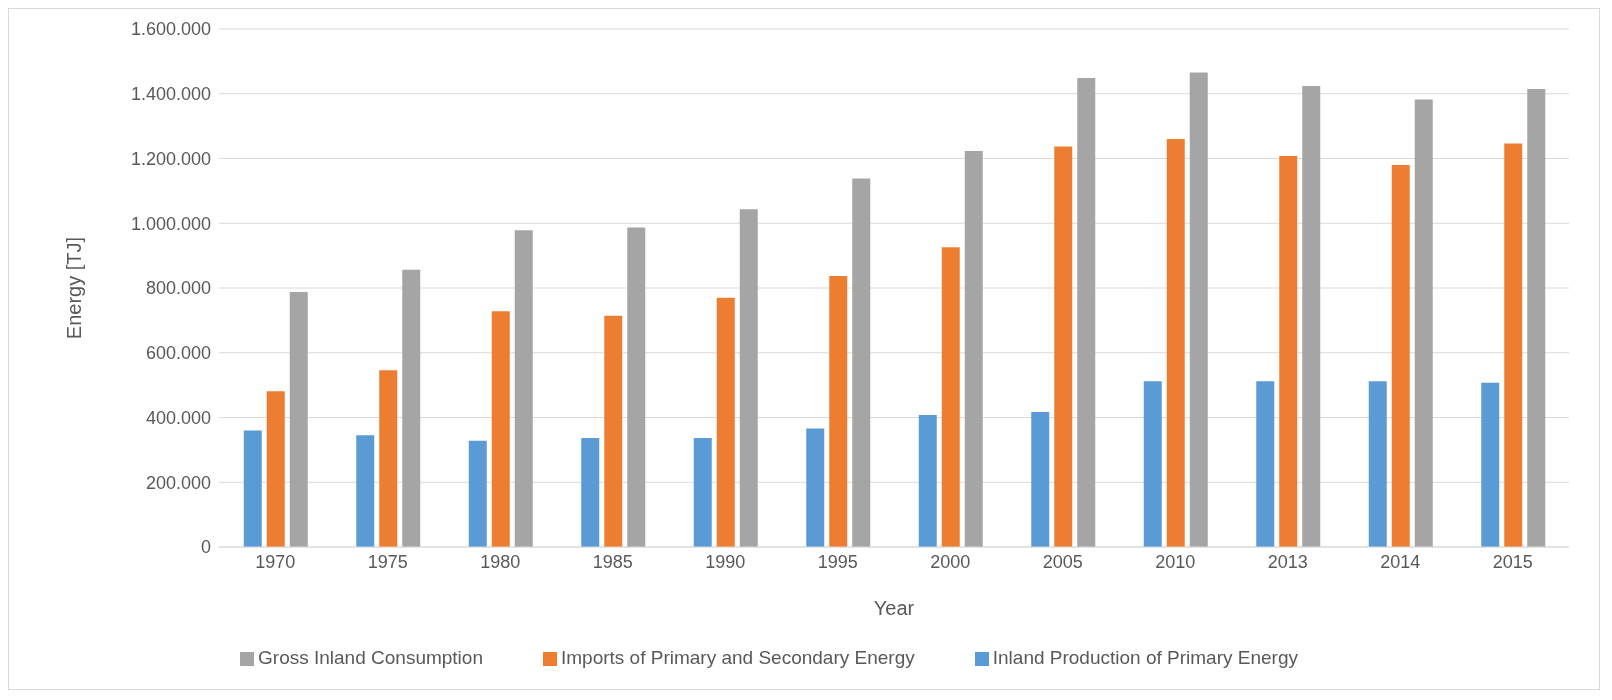 This screenshot has height=700, width=1612. Describe the element at coordinates (1145, 657) in the screenshot. I see `legend-label: Inland Production of Primary Energy` at that location.